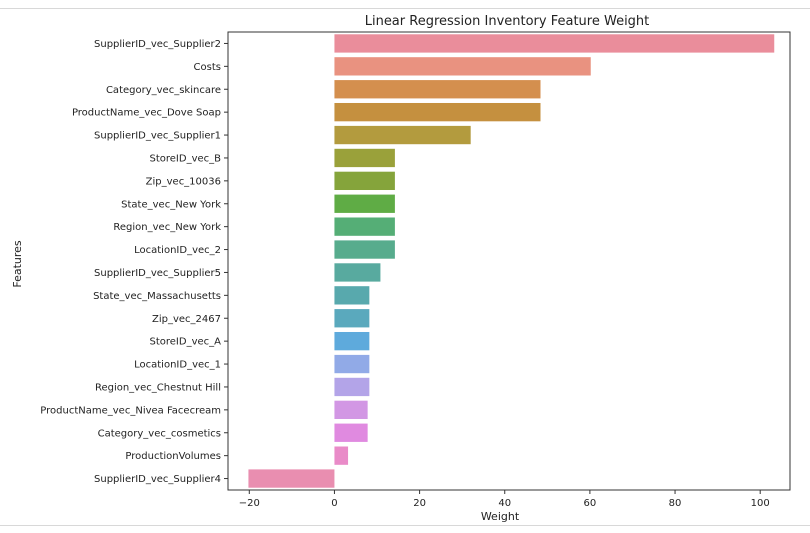 The width and height of the screenshot is (810, 533). What do you see at coordinates (504, 503) in the screenshot?
I see `x-tick-label: 40` at bounding box center [504, 503].